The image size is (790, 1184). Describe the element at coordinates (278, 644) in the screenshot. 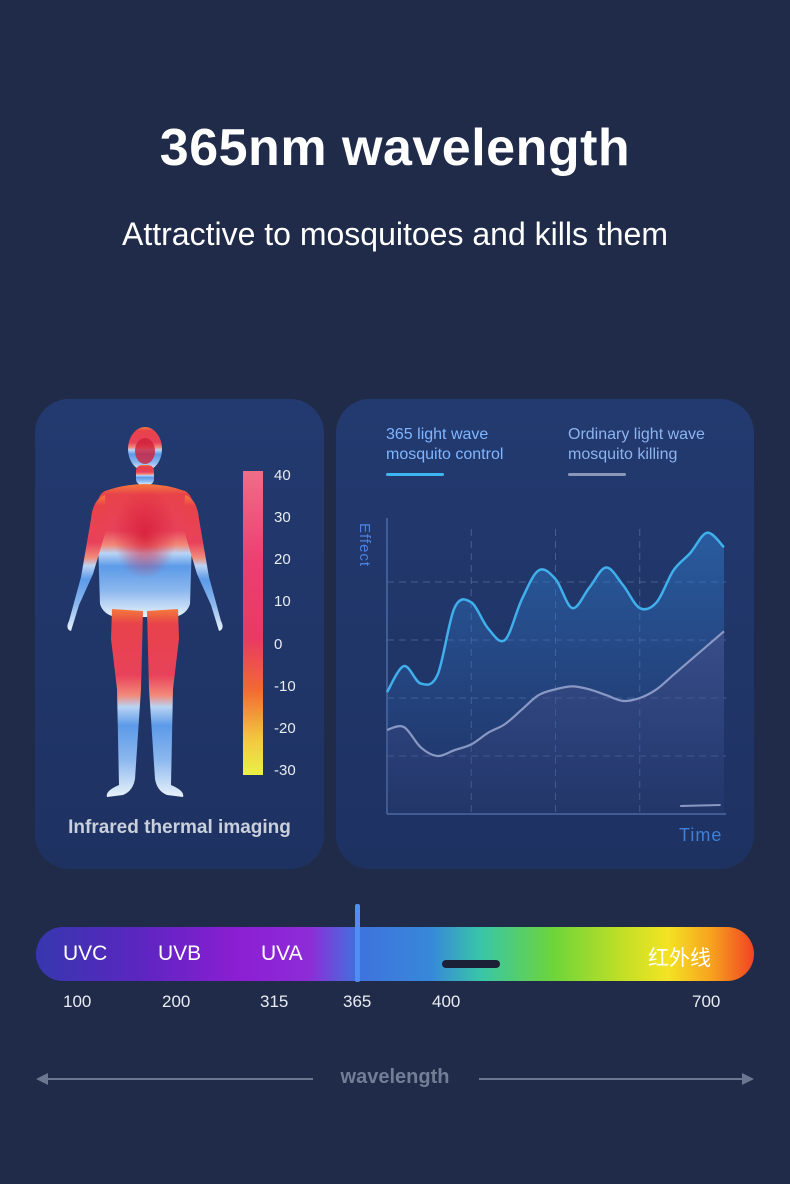

I see `scale-label: 0` at that location.